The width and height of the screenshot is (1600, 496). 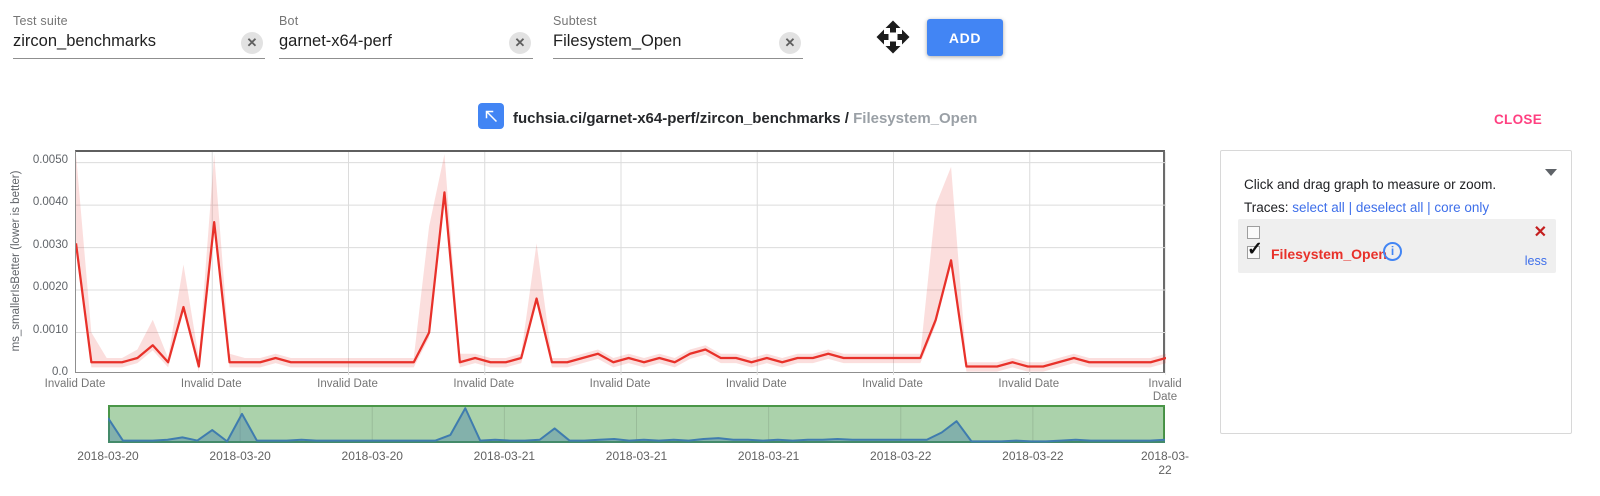 I want to click on y-tick-label: 0.0010, so click(x=50, y=329).